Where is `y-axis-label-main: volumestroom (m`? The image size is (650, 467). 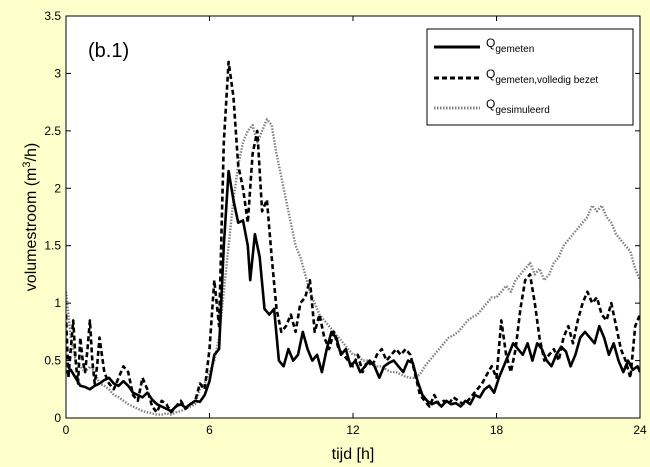 y-axis-label-main: volumestroom (m is located at coordinates (31, 230).